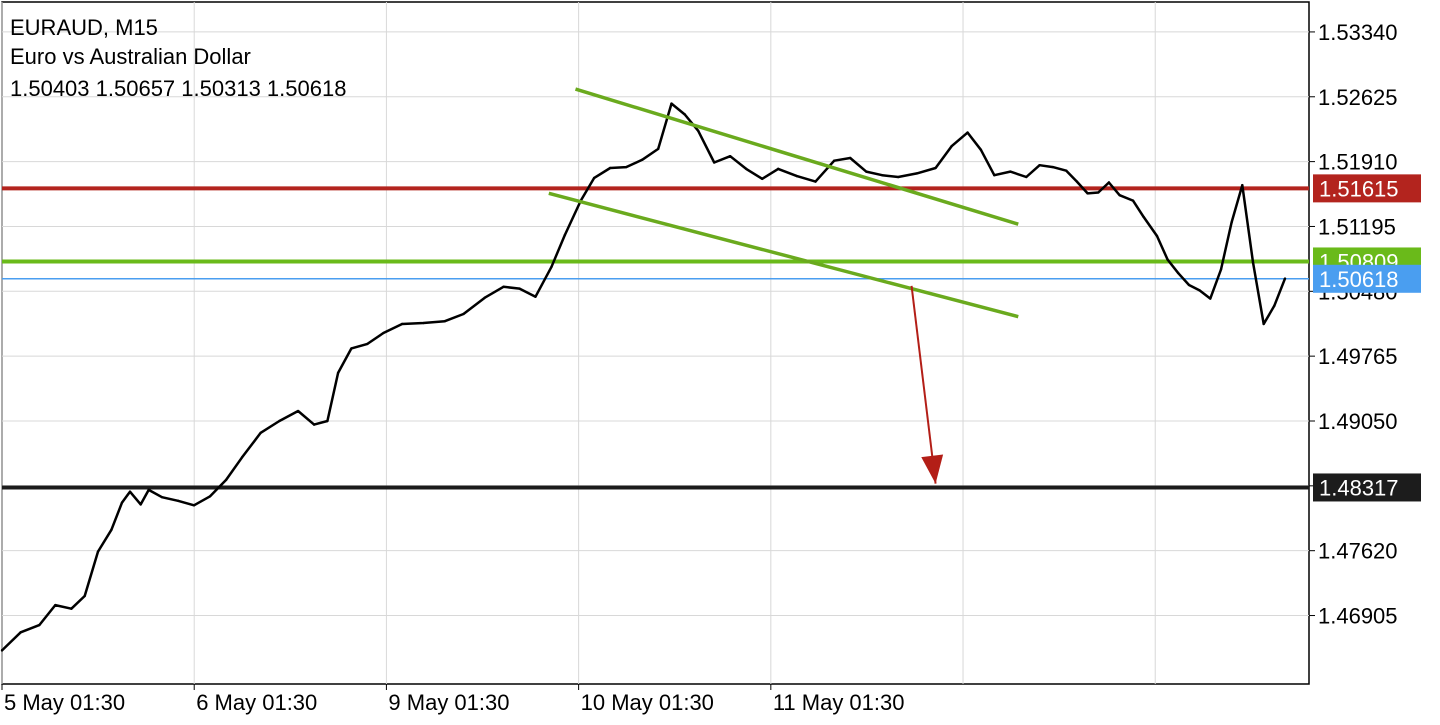  Describe the element at coordinates (1358, 32) in the screenshot. I see `y-tick-label: 1.53340` at that location.